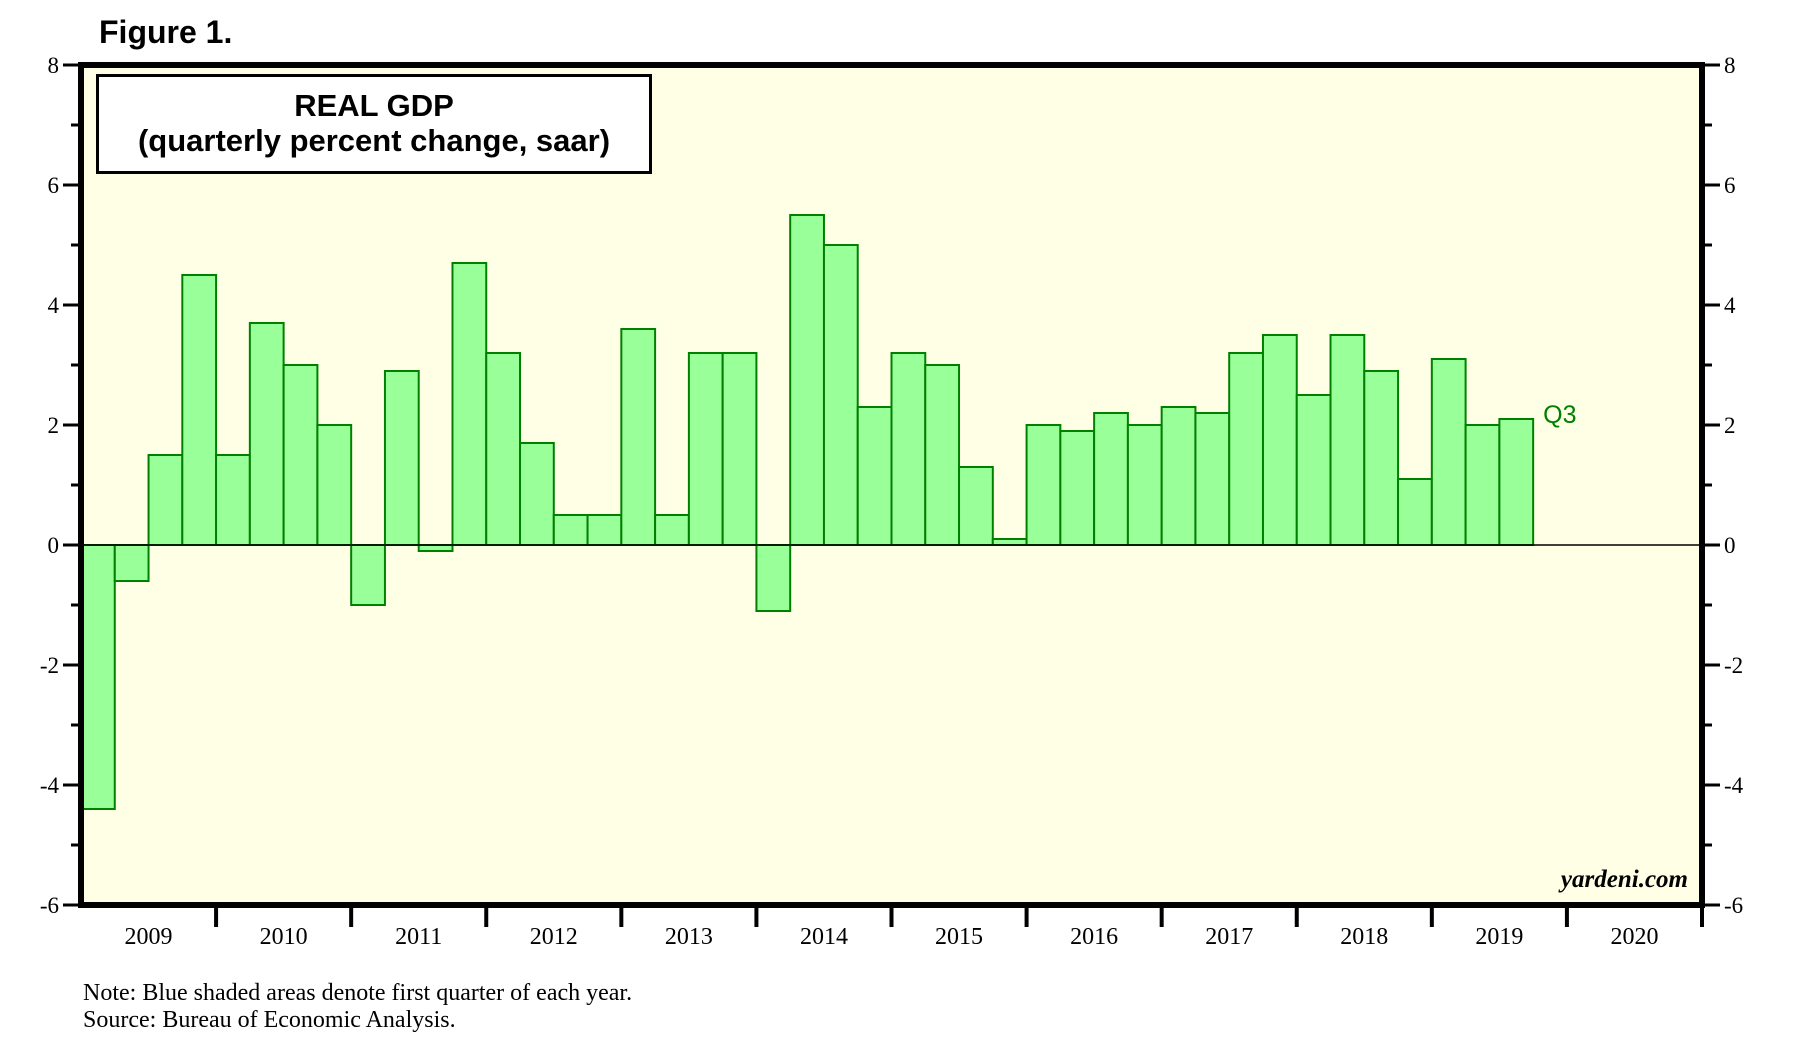  Describe the element at coordinates (1730, 545) in the screenshot. I see `right-tick-label: 0` at that location.